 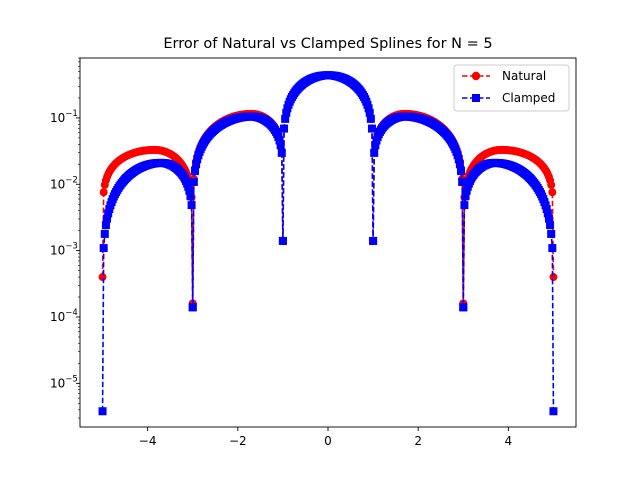 What do you see at coordinates (476, 76) in the screenshot?
I see `legend-marker-circle` at bounding box center [476, 76].